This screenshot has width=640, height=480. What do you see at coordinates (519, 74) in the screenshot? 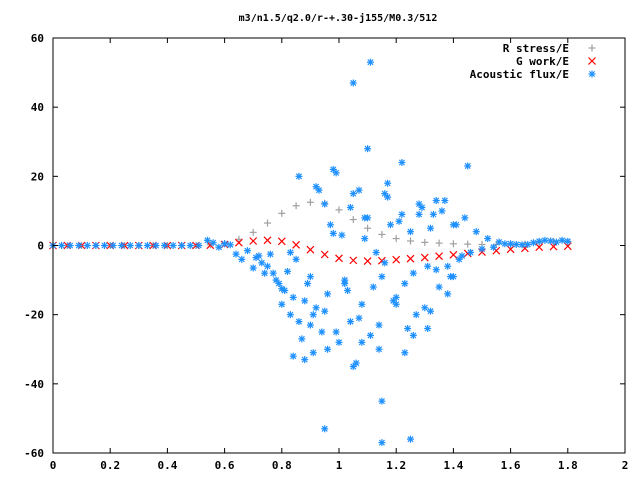
I see `legend-label: Acoustic flux/E` at bounding box center [519, 74].